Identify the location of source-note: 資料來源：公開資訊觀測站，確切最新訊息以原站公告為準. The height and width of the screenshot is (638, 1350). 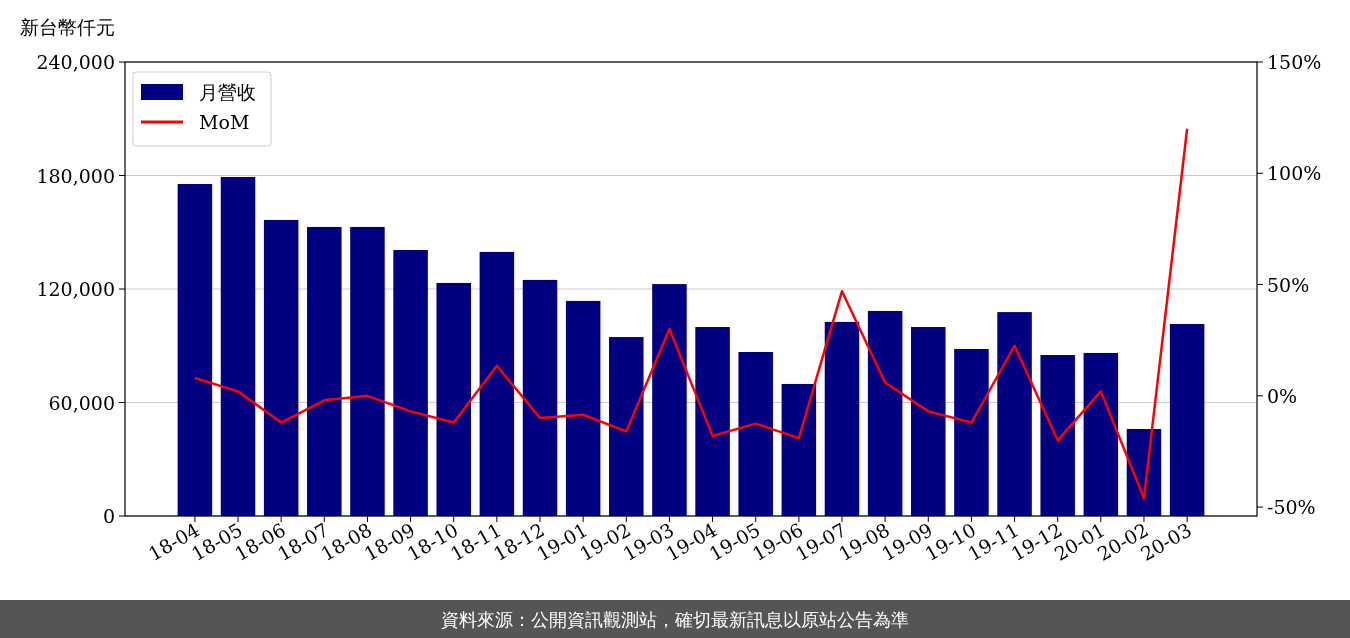
(675, 619).